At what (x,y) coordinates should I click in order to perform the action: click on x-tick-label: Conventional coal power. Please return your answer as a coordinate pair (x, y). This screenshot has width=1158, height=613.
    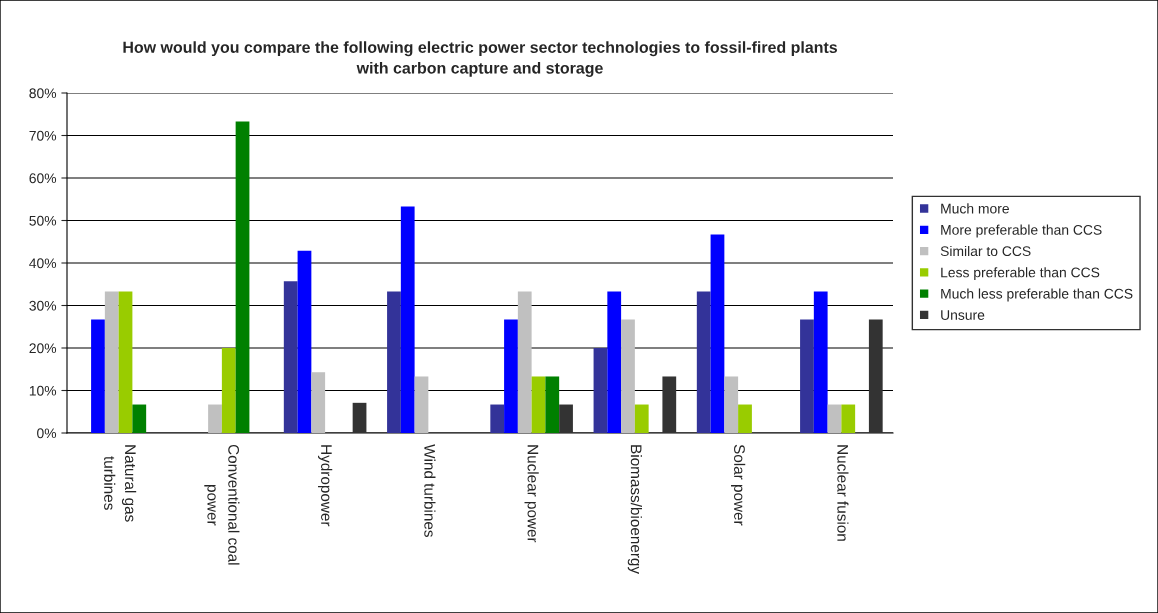
    Looking at the image, I should click on (222, 504).